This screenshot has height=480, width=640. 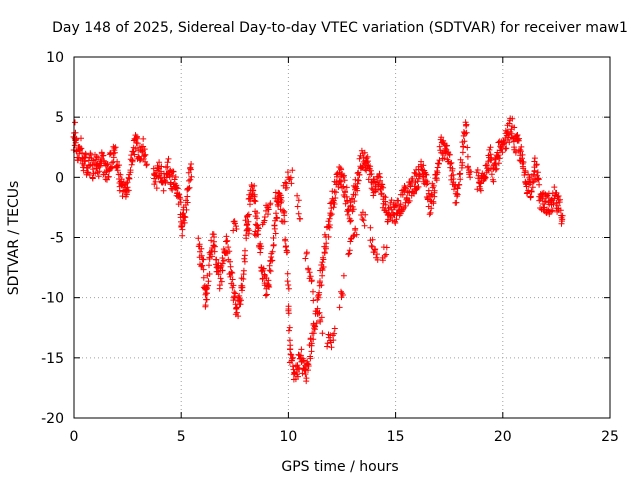 What do you see at coordinates (57, 239) in the screenshot?
I see `y-tick-label: -5` at bounding box center [57, 239].